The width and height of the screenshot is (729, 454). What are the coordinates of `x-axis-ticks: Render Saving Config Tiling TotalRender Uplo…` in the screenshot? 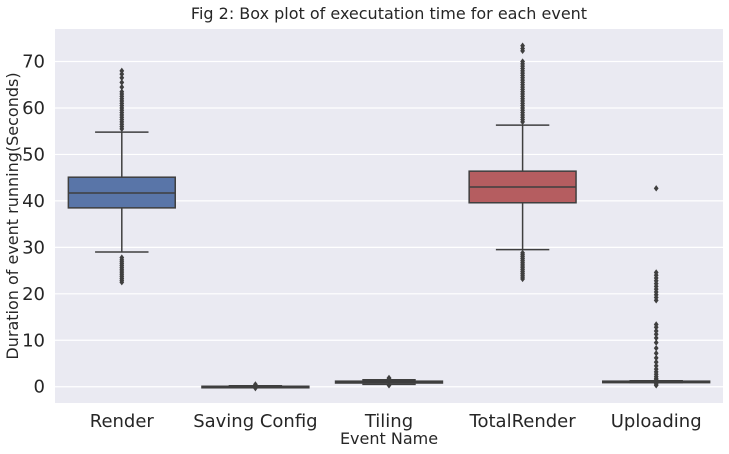 It's located at (396, 421).